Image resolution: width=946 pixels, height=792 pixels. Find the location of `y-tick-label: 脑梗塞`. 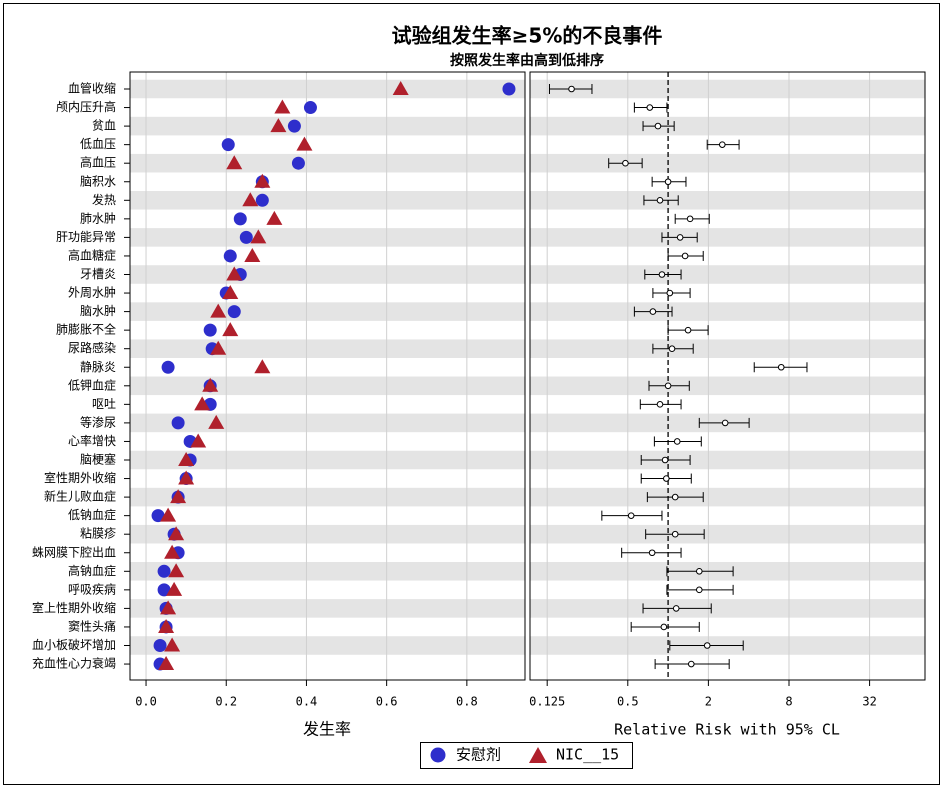

y-tick-label: 脑梗塞 is located at coordinates (98, 459).